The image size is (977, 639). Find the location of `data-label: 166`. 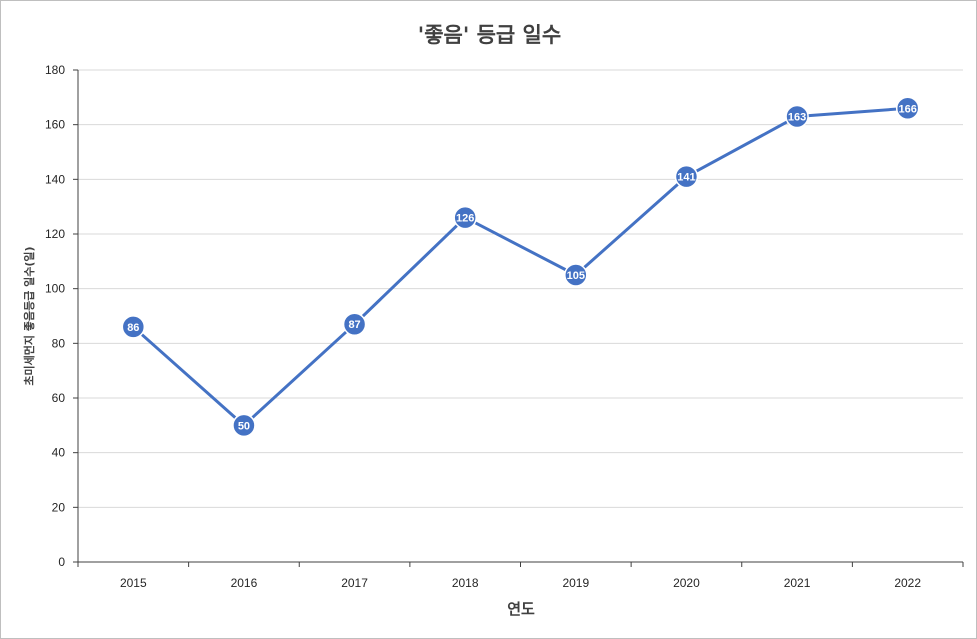

data-label: 166 is located at coordinates (908, 109).